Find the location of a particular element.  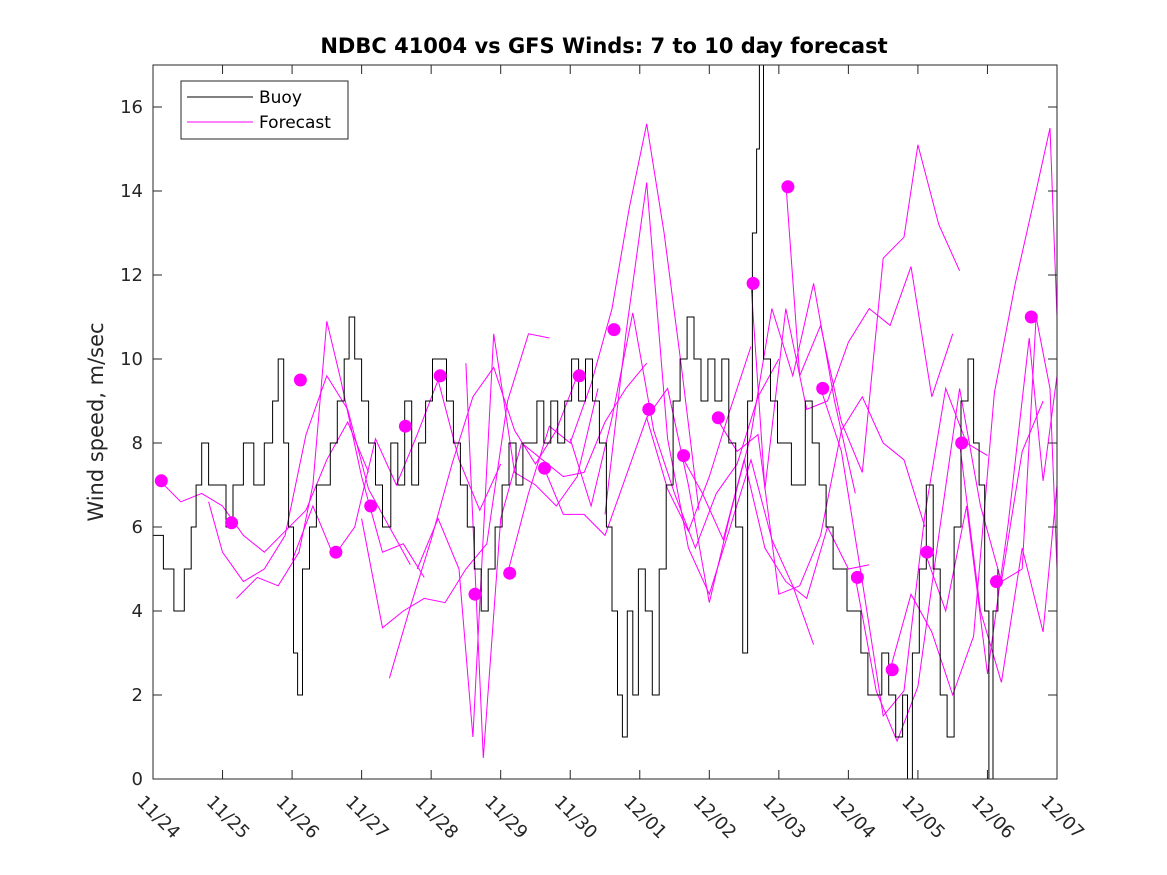

legend-box is located at coordinates (264, 110).